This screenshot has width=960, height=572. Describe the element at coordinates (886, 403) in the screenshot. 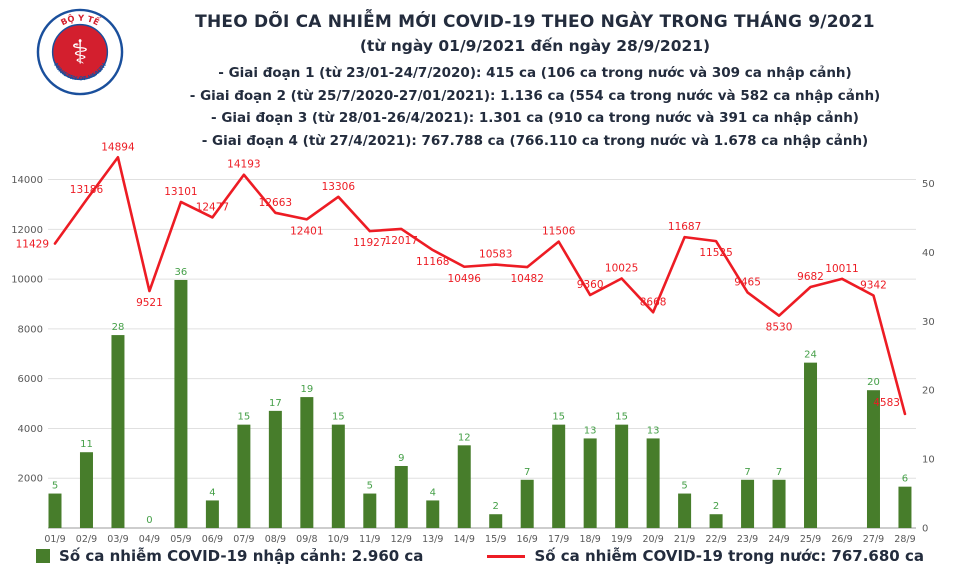

I see `line-point-label: 4583` at that location.